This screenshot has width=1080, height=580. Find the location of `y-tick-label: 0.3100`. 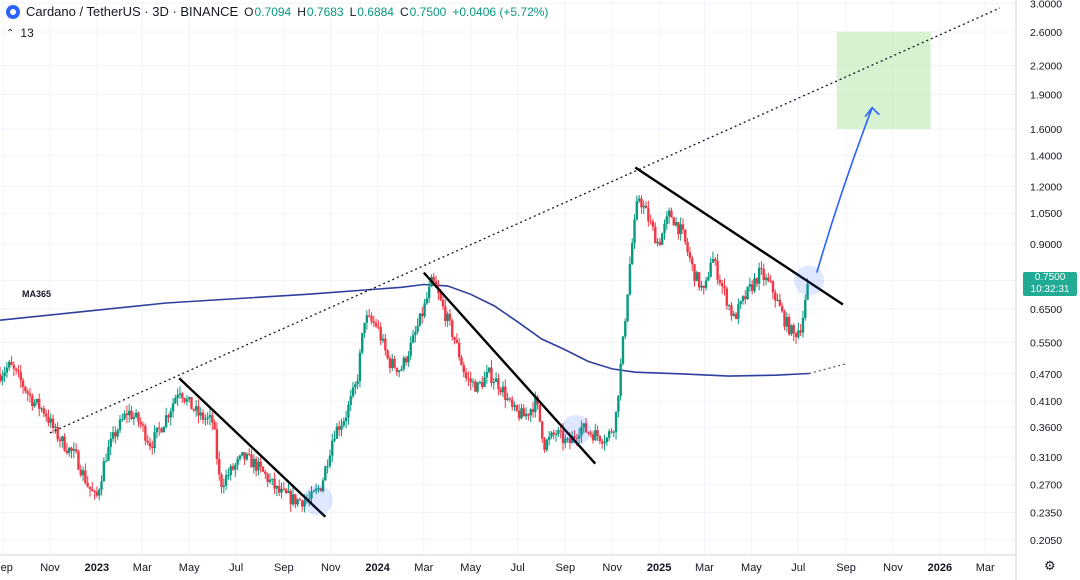

y-tick-label: 0.3100 is located at coordinates (1046, 458).